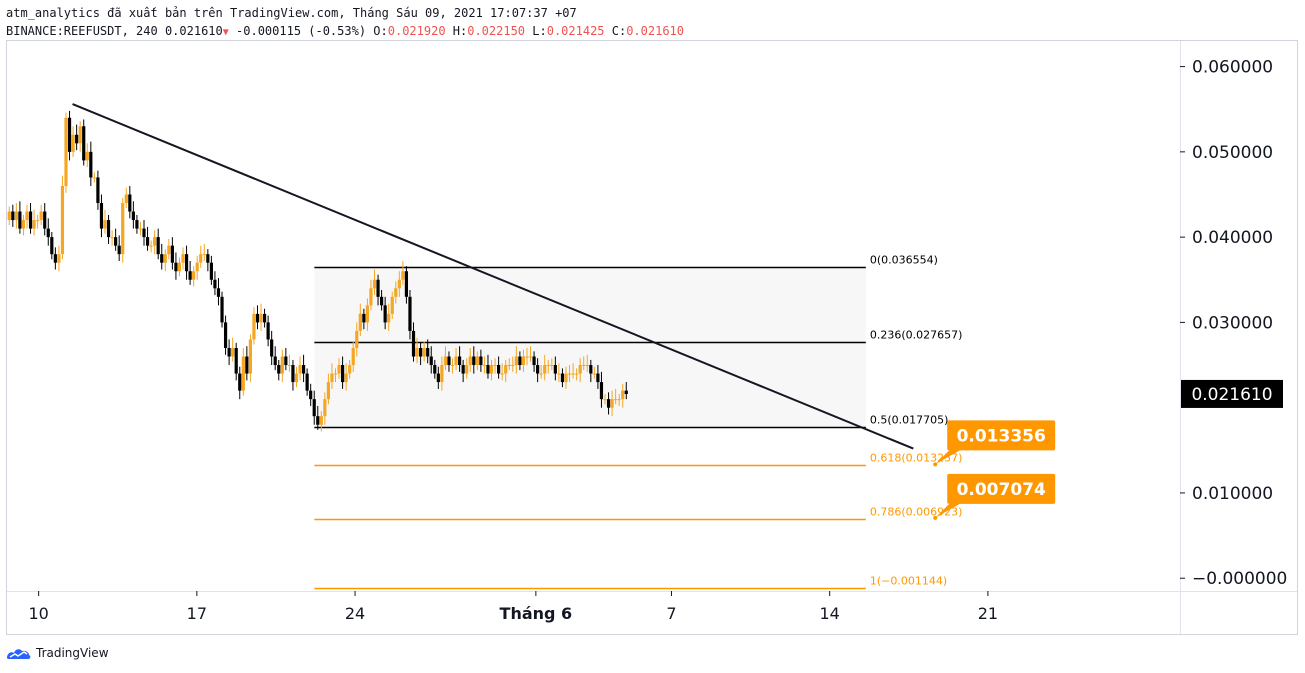  I want to click on fib-label-1: 1(−0.001144), so click(908, 581).